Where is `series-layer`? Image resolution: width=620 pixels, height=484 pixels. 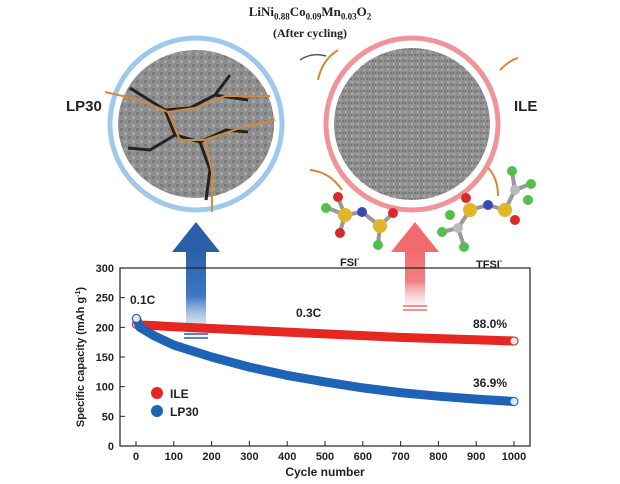
series-layer is located at coordinates (325, 359).